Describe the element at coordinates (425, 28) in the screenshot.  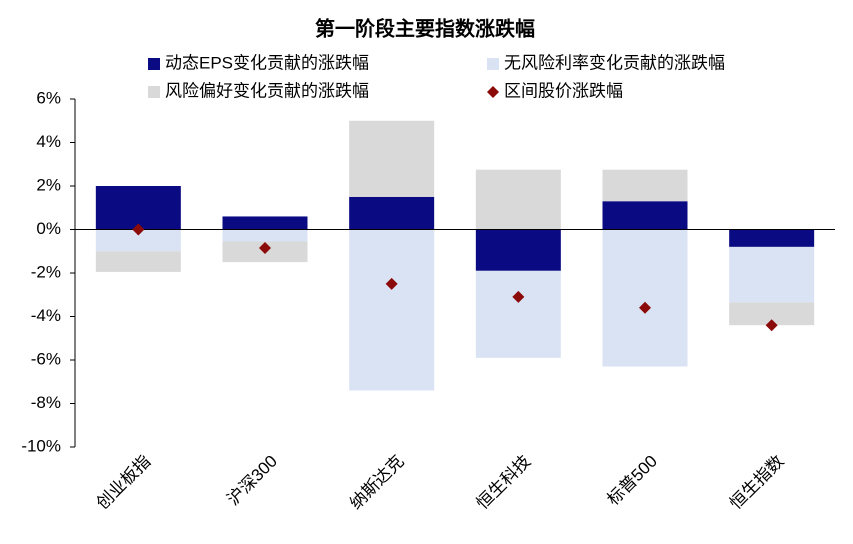
I see `chart-title: 第一阶段主要指数涨跌幅` at that location.